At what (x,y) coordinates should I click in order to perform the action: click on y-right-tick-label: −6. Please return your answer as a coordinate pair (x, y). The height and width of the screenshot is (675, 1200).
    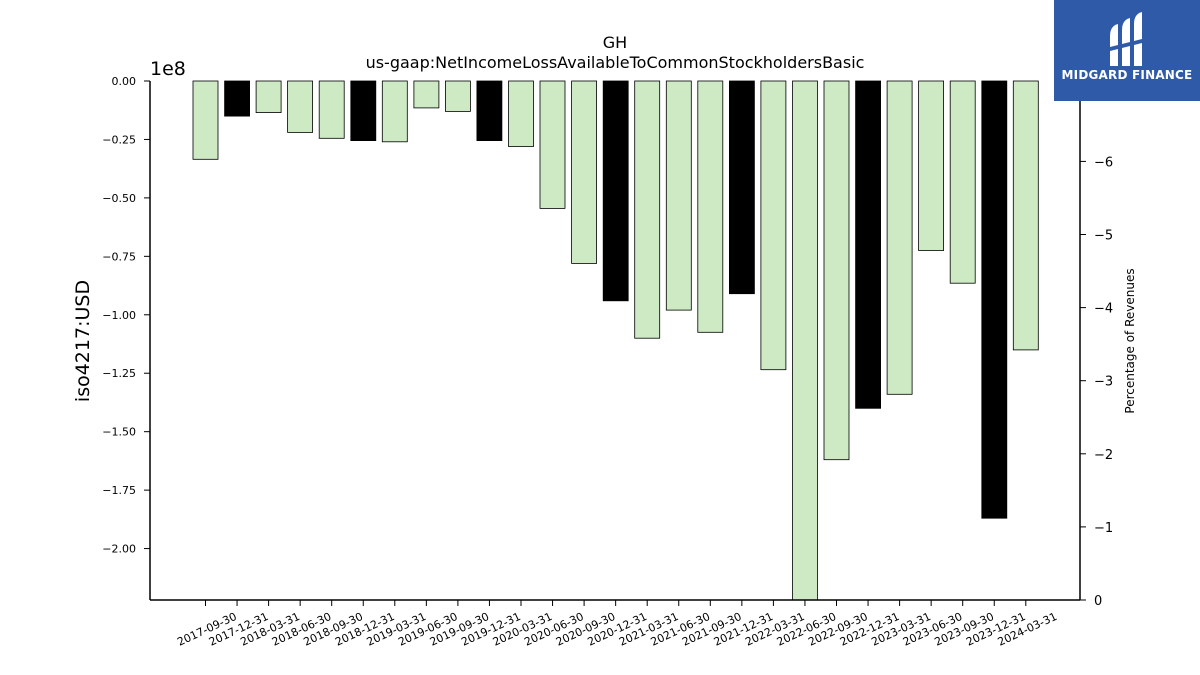
    Looking at the image, I should click on (1103, 162).